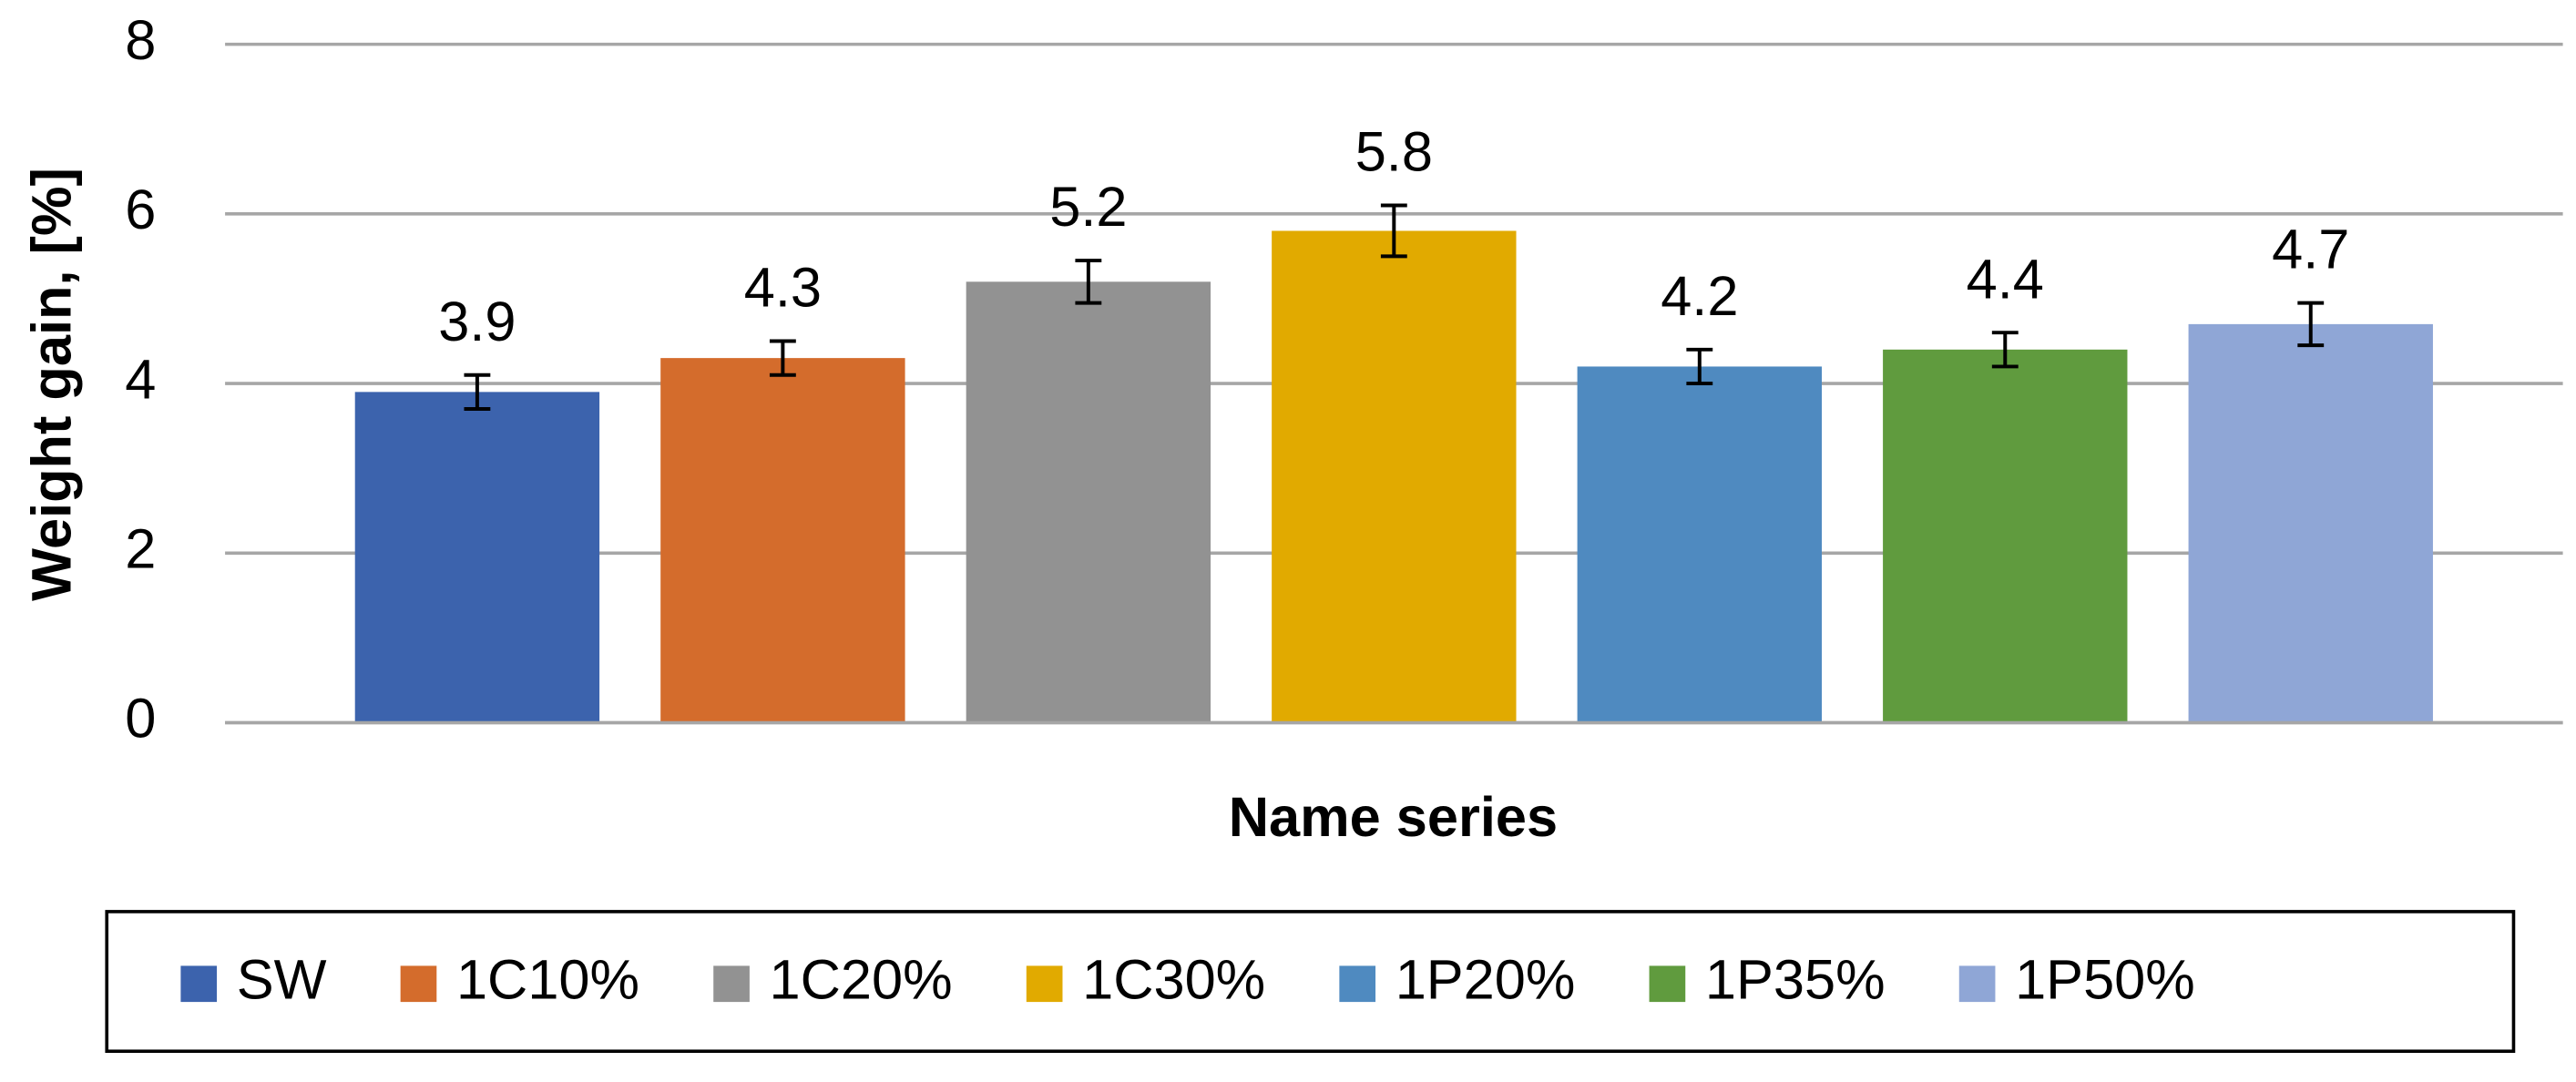  What do you see at coordinates (547, 978) in the screenshot?
I see `legend-label: 1C10%` at bounding box center [547, 978].